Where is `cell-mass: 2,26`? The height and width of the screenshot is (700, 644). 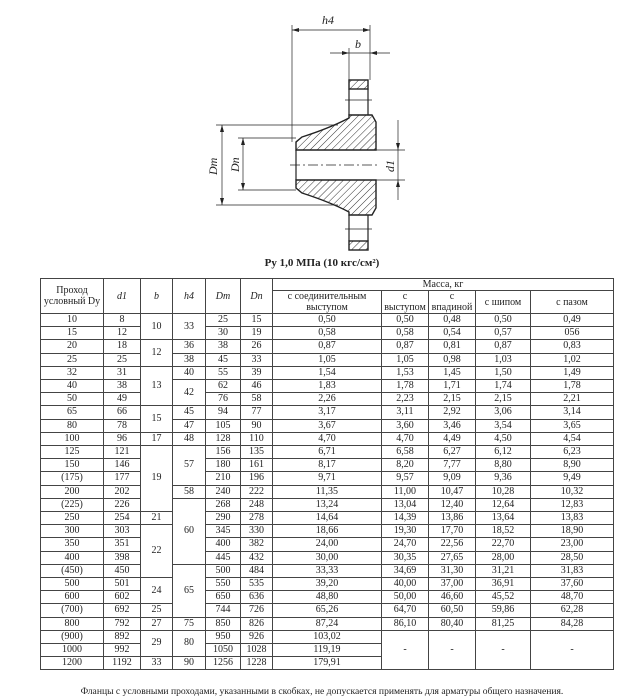 cell-mass: 2,26 is located at coordinates (327, 399).